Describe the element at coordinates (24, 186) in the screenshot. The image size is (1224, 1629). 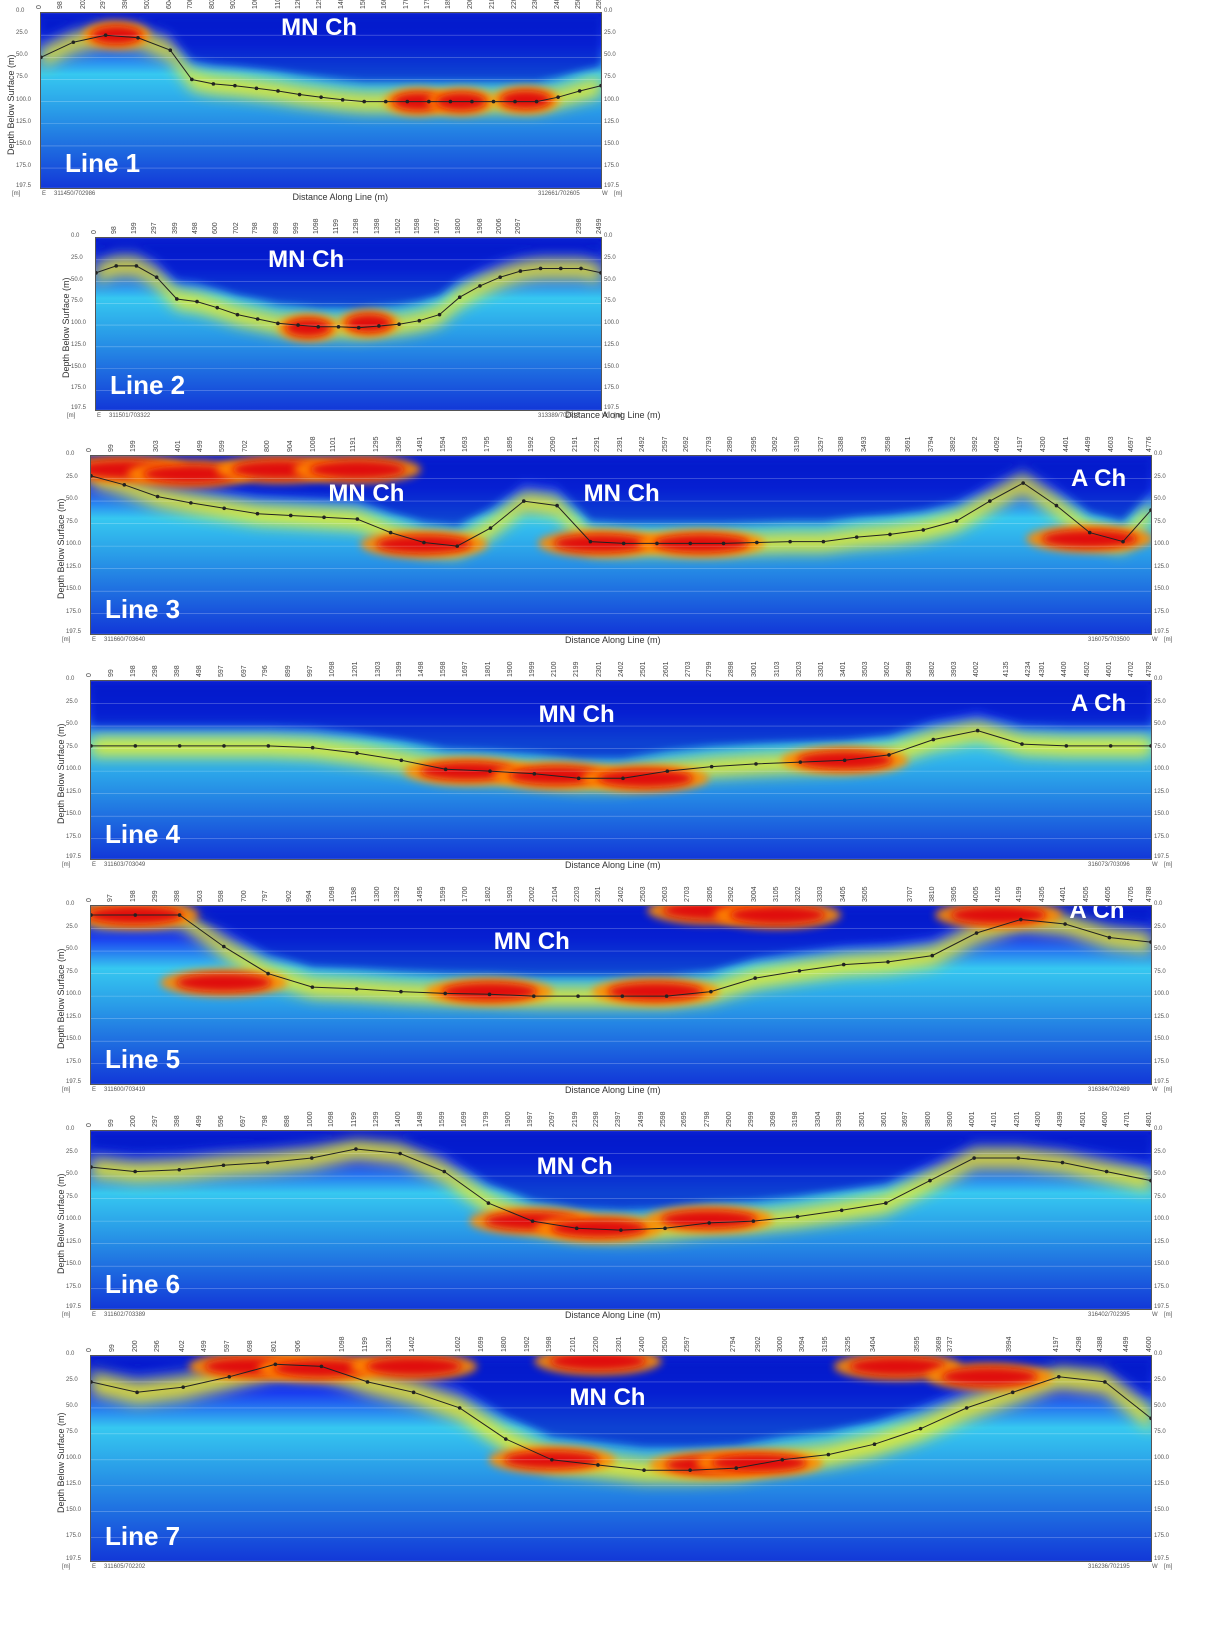
I see `depth-tick-label-left: 197.5` at that location.